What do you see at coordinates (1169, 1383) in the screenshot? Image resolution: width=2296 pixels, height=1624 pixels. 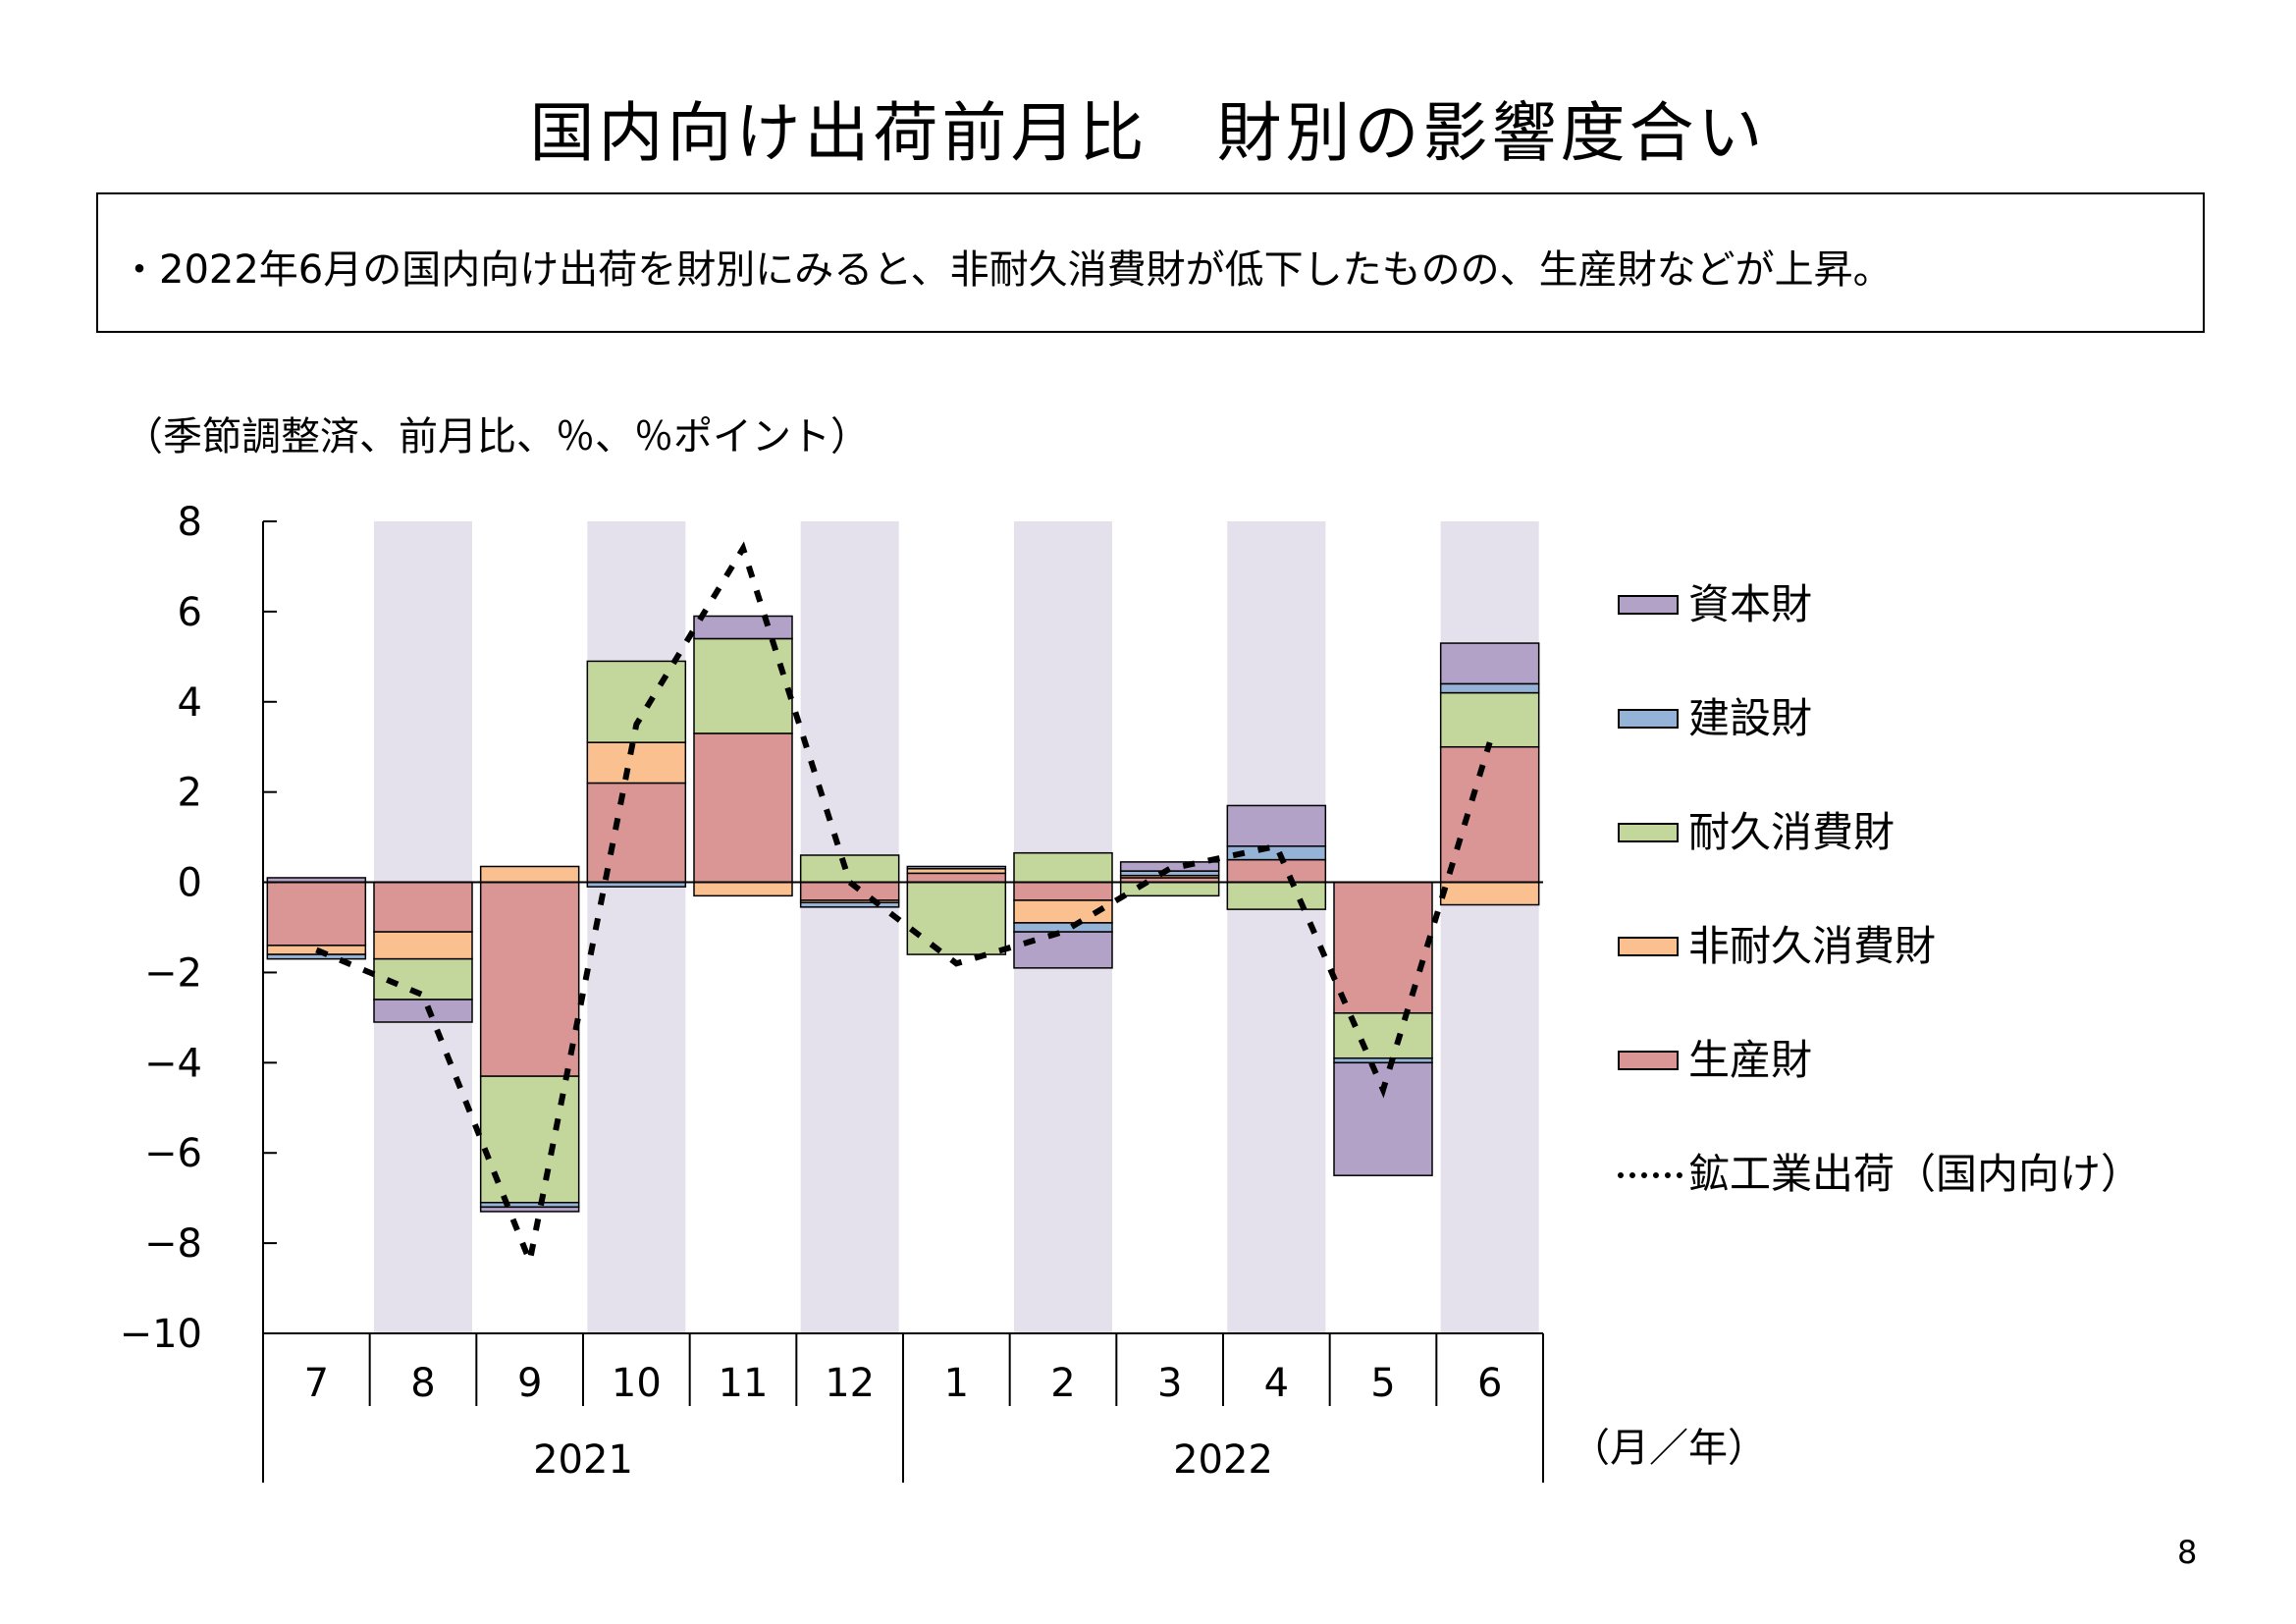 I see `x-tick-label: 3` at bounding box center [1169, 1383].